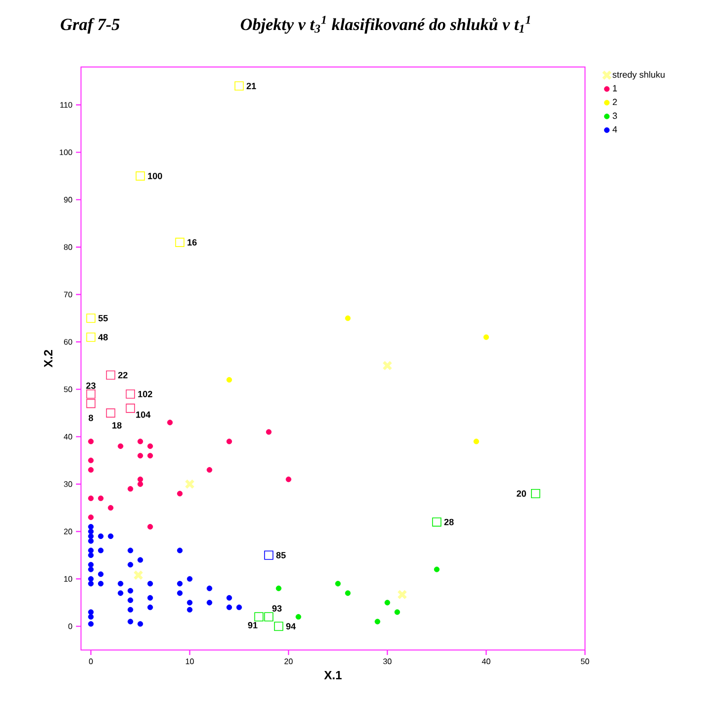  I want to click on legend-label: 4, so click(615, 129).